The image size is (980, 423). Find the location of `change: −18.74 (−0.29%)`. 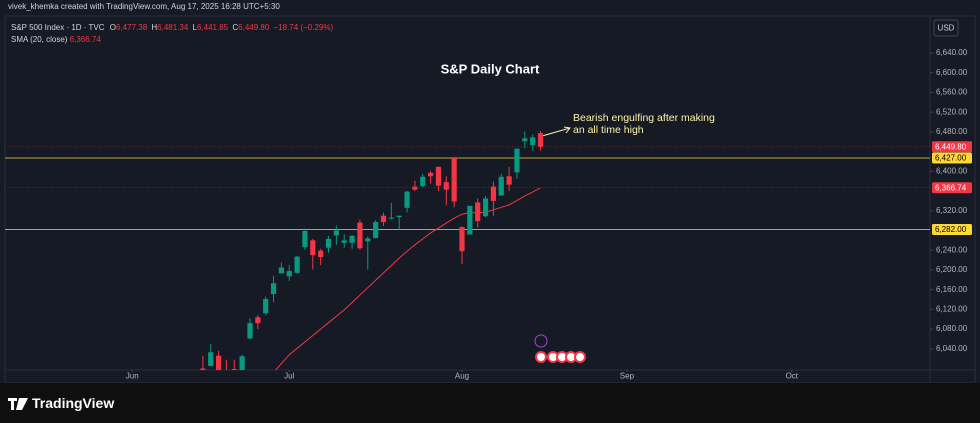

change: −18.74 (−0.29%) is located at coordinates (304, 27).